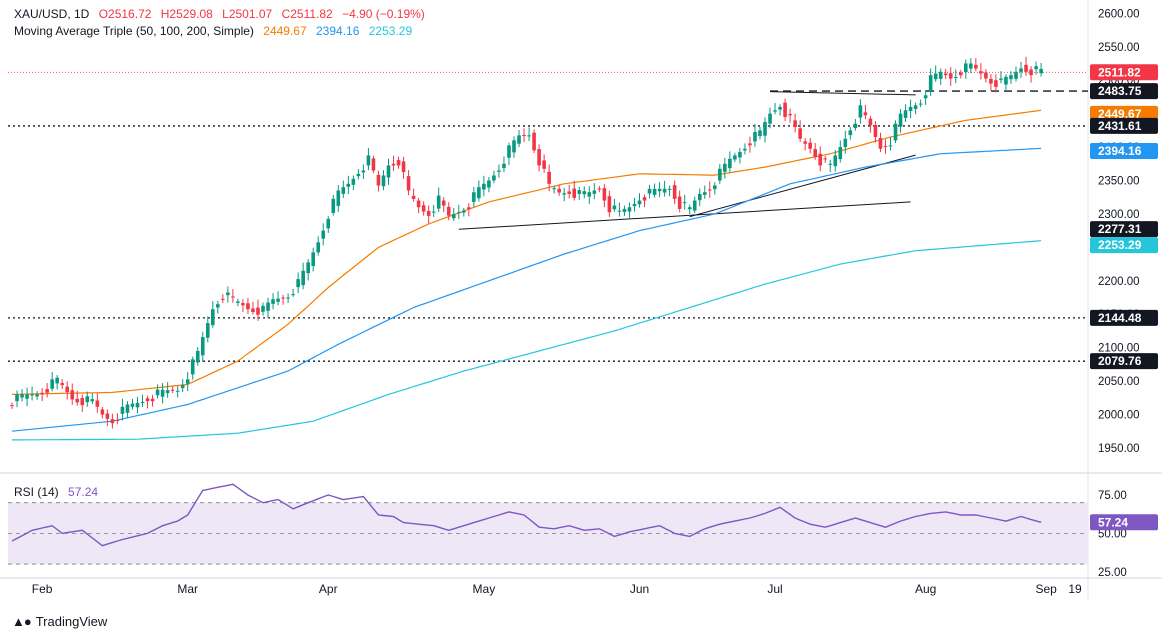 This screenshot has width=1162, height=641. Describe the element at coordinates (774, 589) in the screenshot. I see `time-tick-label: Jul` at that location.